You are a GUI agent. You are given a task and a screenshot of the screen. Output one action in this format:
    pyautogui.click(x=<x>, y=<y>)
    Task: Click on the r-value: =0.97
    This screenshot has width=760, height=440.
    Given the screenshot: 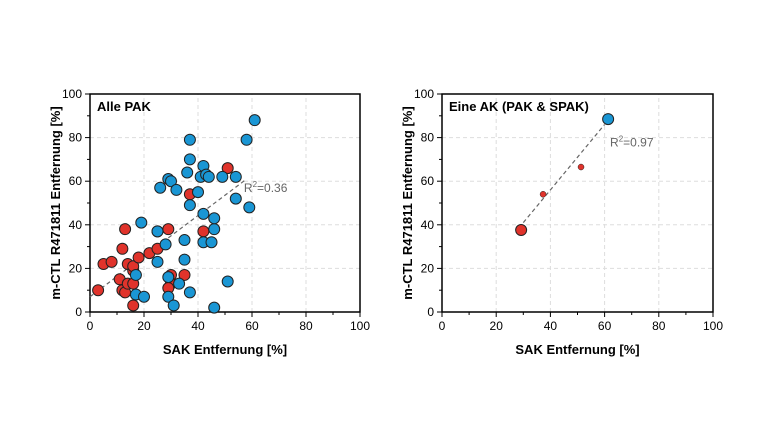 What is the action you would take?
    pyautogui.click(x=638, y=142)
    